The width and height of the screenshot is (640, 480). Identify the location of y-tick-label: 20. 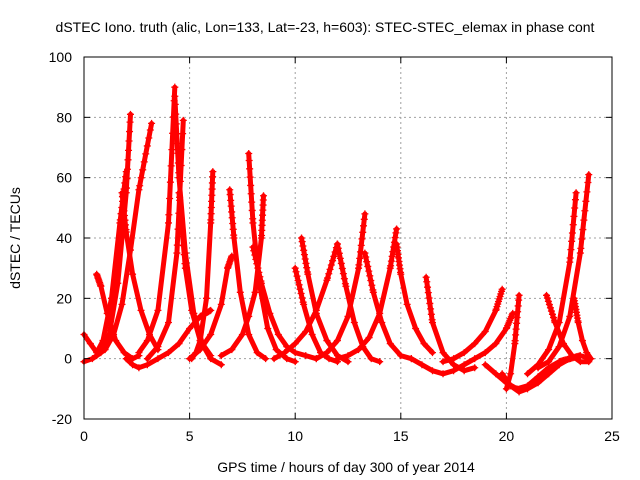
(64, 298).